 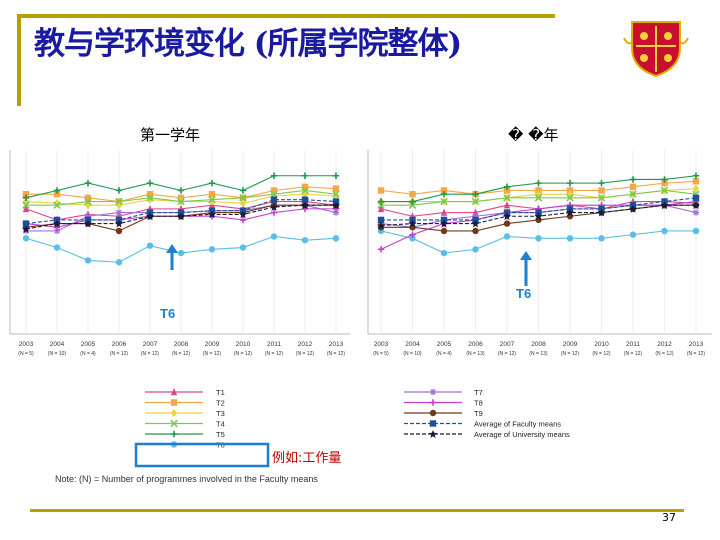 I want to click on example-label: 例如:工作量, so click(x=307, y=458).